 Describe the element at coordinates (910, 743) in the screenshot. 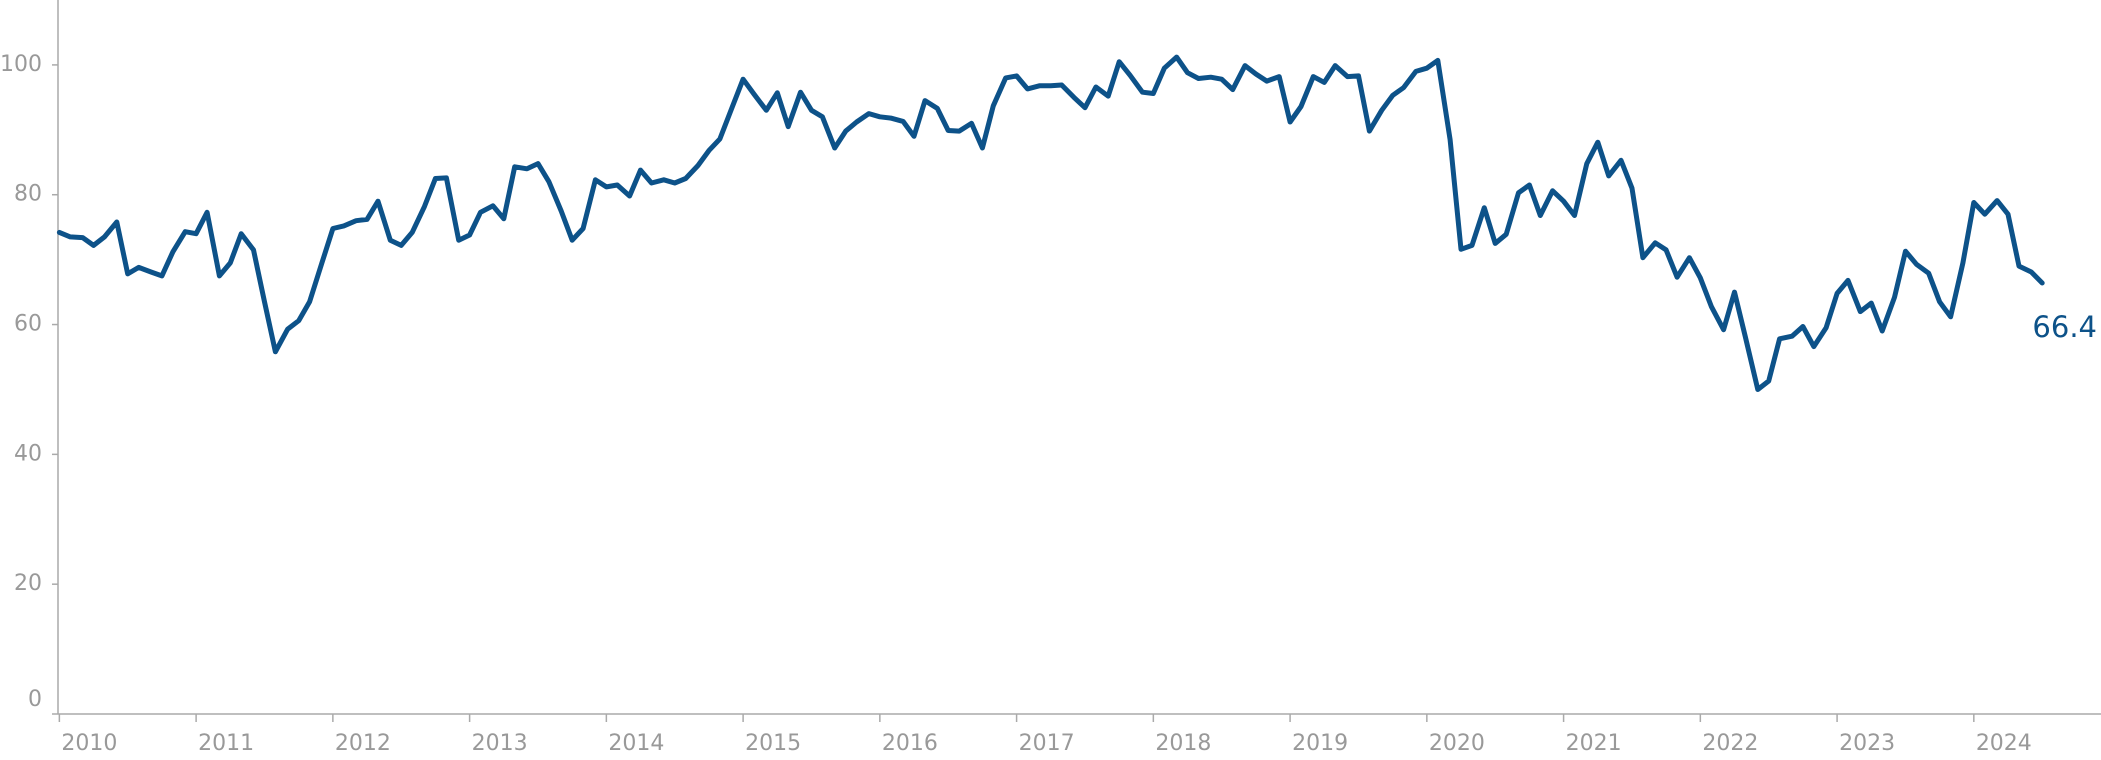

I see `x-tick-label: 2016` at that location.